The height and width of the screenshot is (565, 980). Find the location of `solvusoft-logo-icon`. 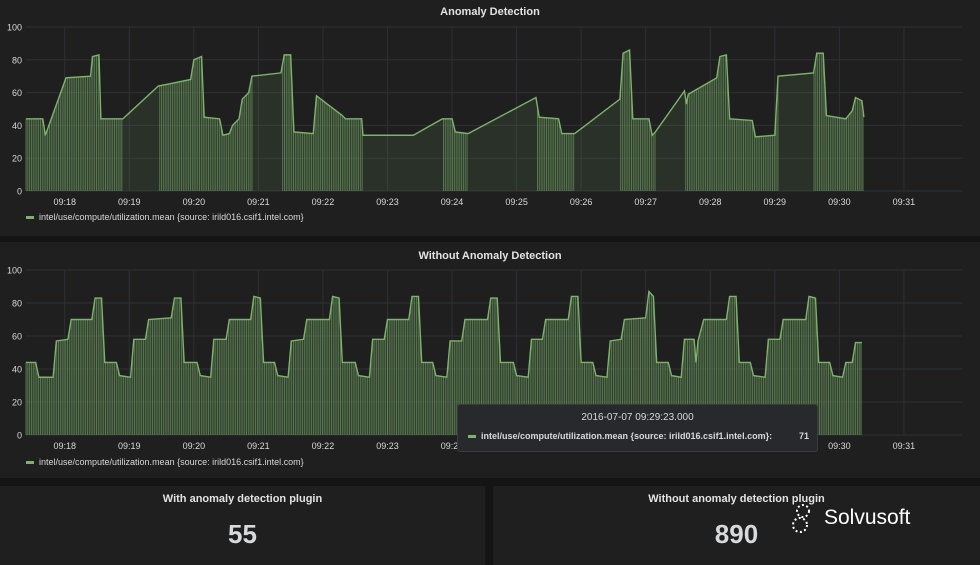

solvusoft-logo-icon is located at coordinates (801, 518).